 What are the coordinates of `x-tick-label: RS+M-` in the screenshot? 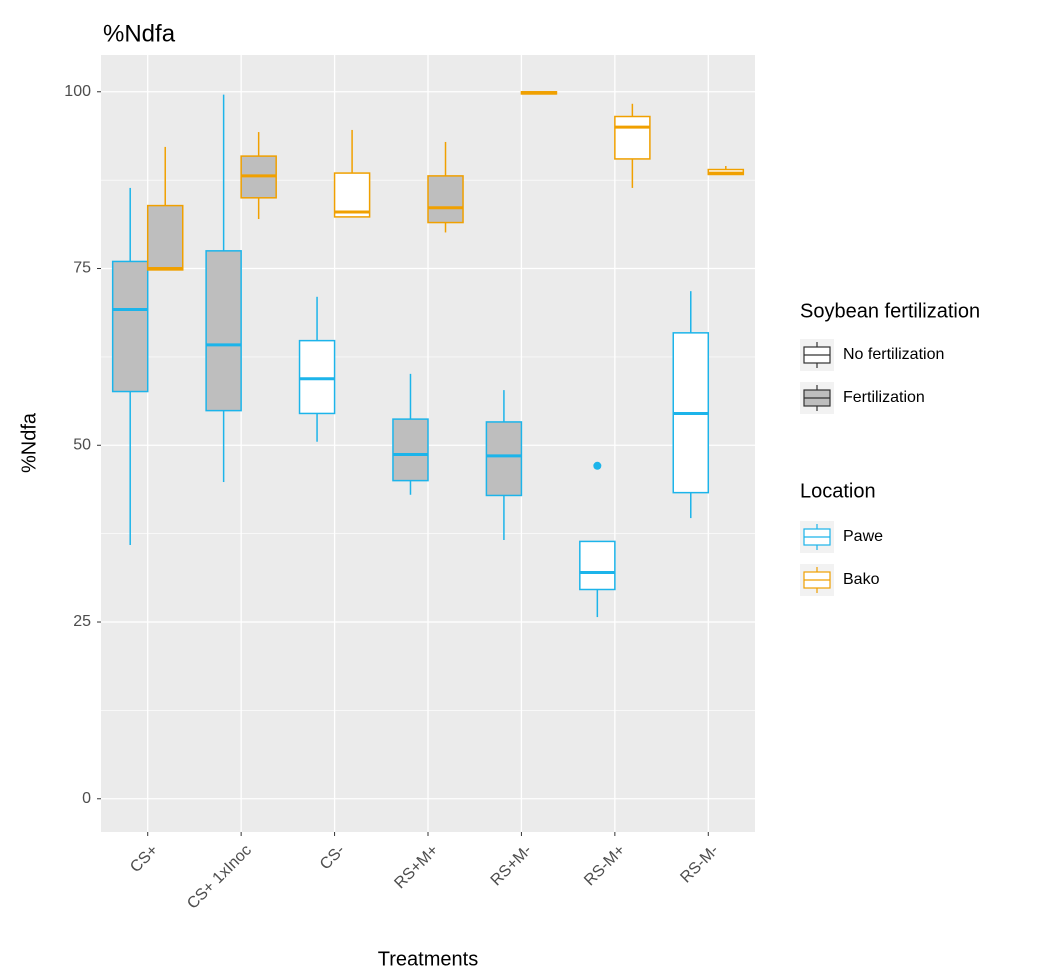 It's located at (512, 866).